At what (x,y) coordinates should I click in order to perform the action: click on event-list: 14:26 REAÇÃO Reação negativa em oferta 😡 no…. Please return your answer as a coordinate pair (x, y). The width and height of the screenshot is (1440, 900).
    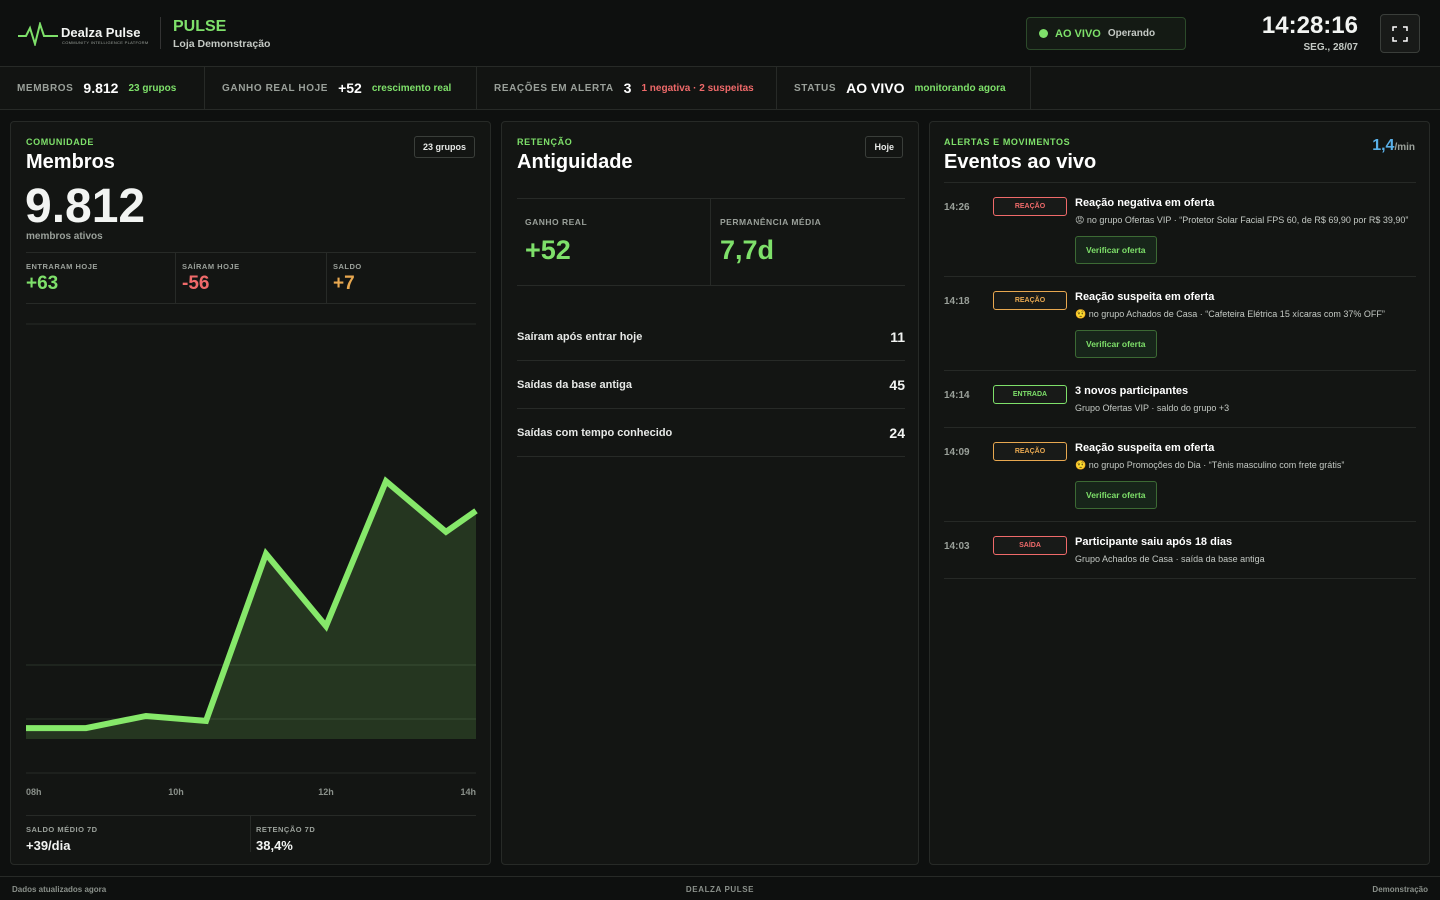
    Looking at the image, I should click on (1180, 380).